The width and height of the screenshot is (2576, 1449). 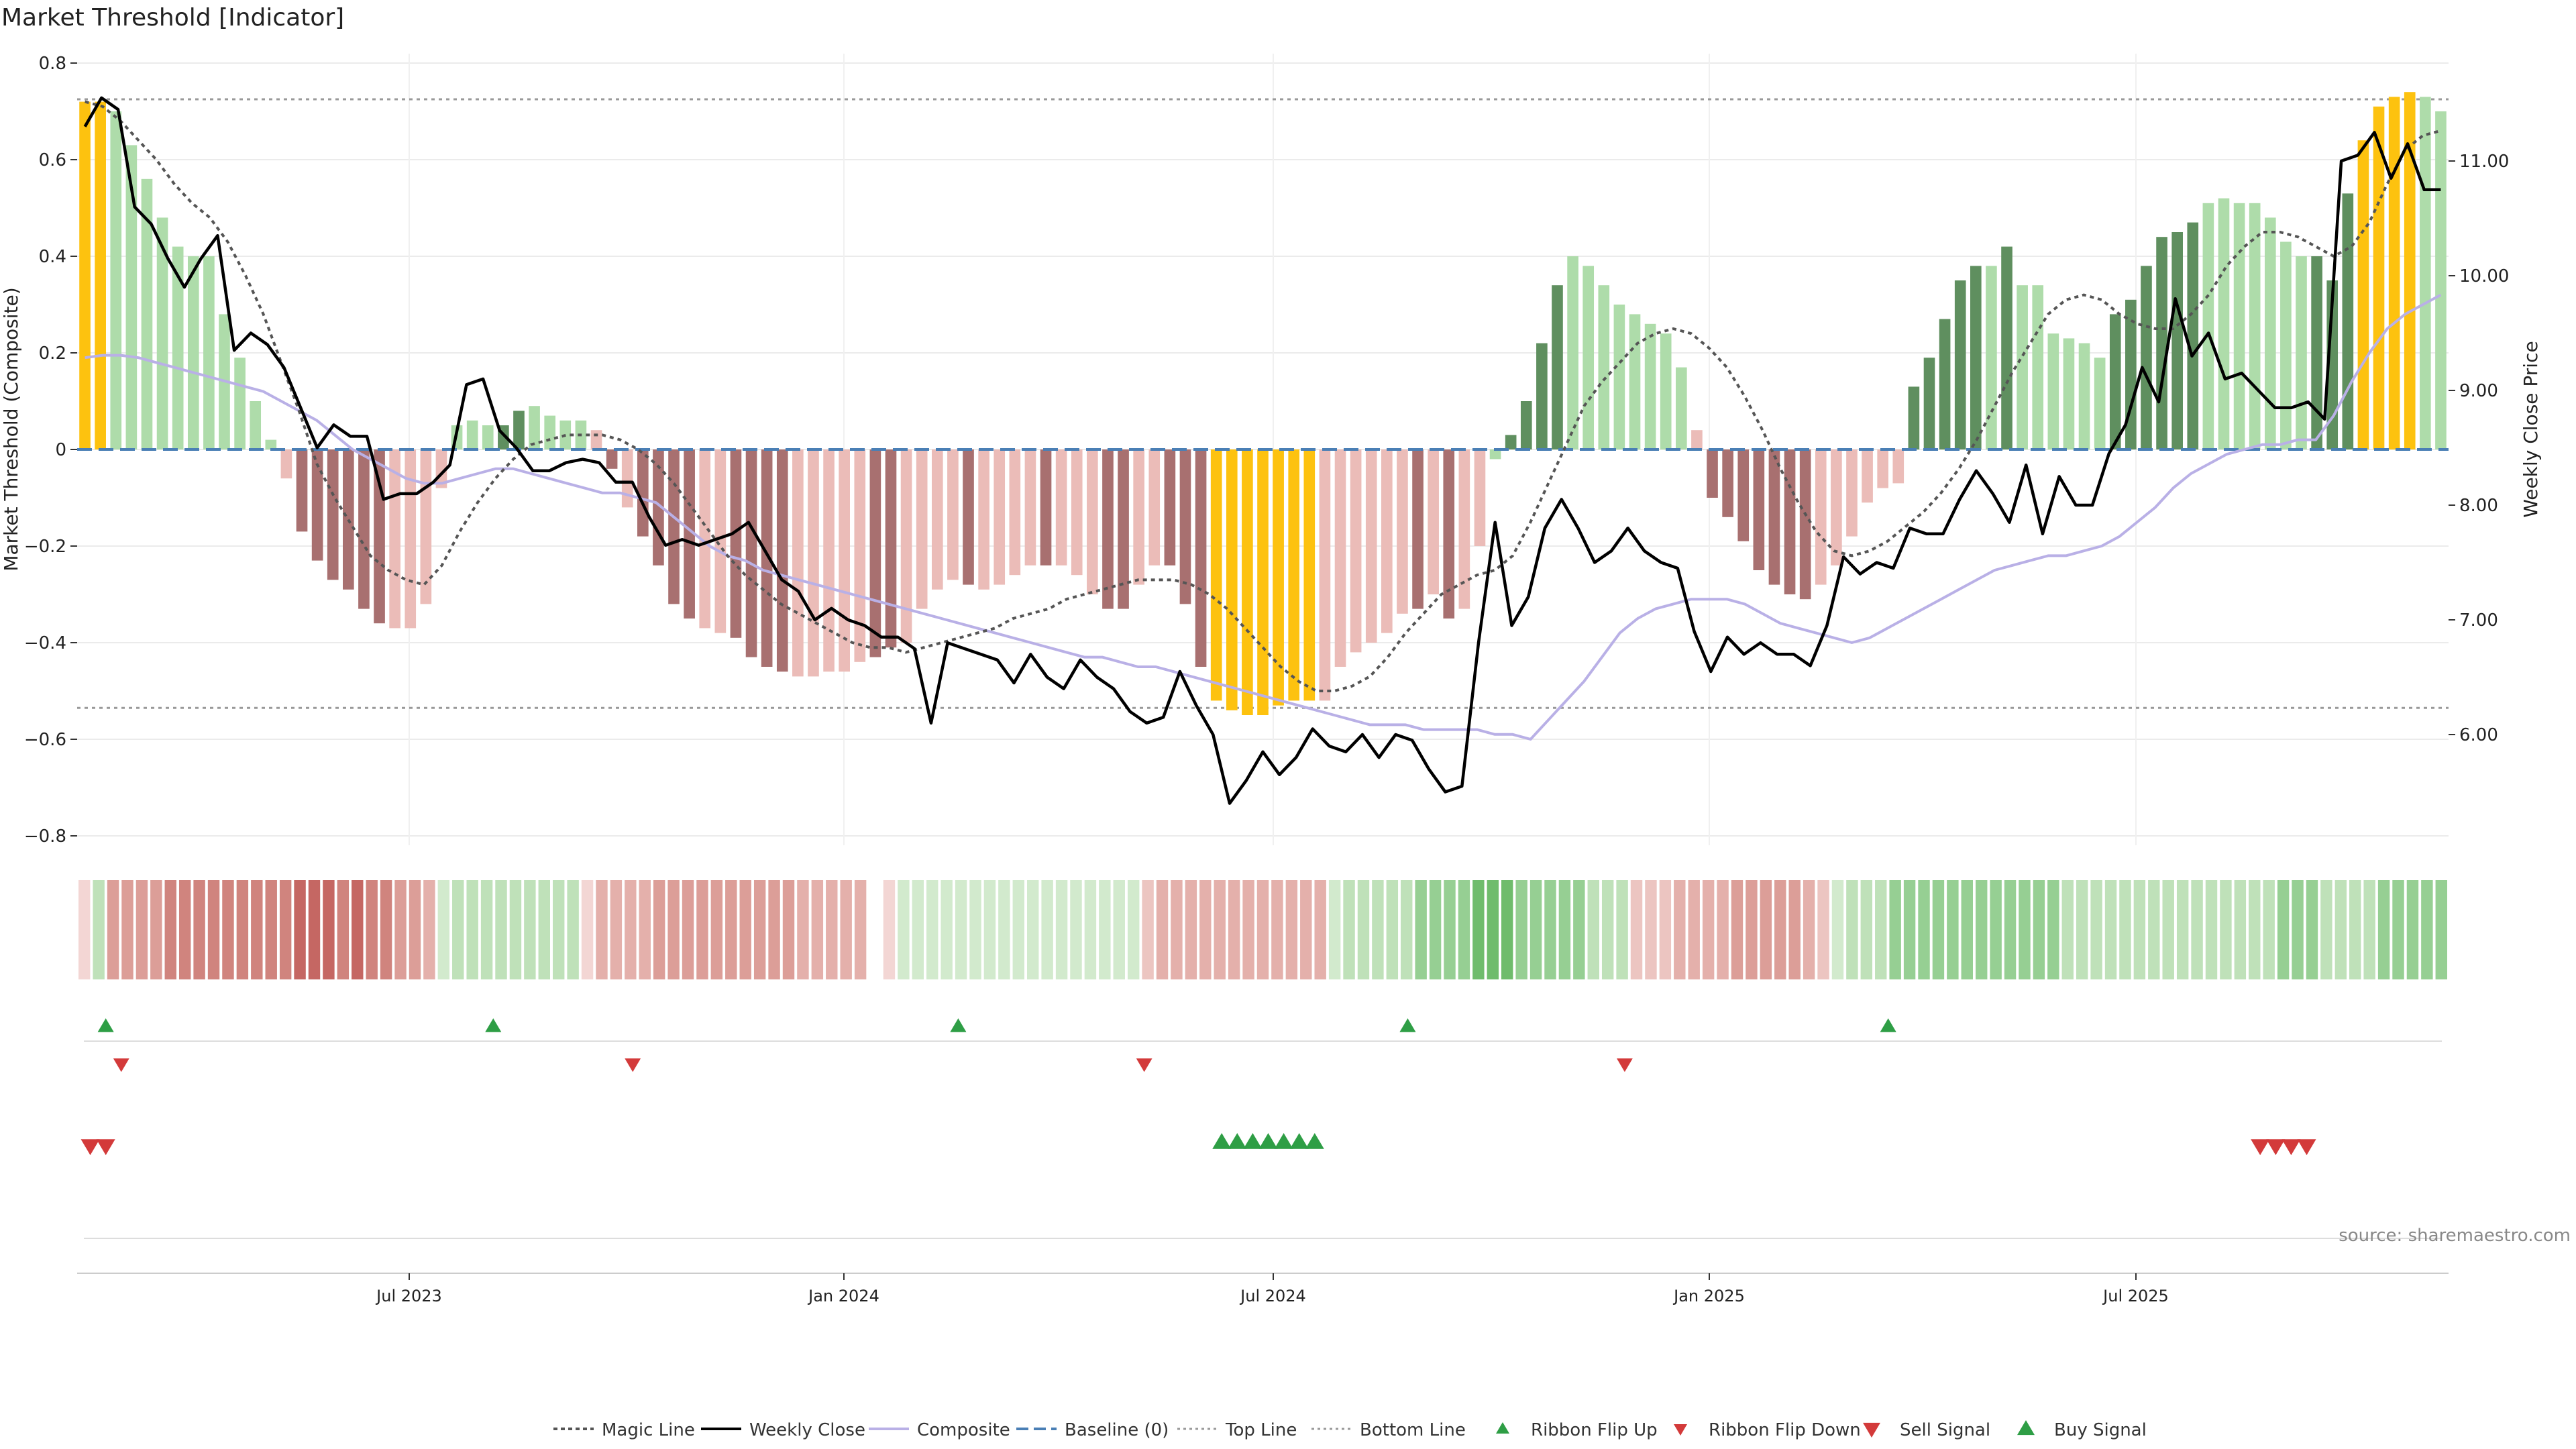 I want to click on left-axis-label: Market Threshold (Composite), so click(x=11, y=429).